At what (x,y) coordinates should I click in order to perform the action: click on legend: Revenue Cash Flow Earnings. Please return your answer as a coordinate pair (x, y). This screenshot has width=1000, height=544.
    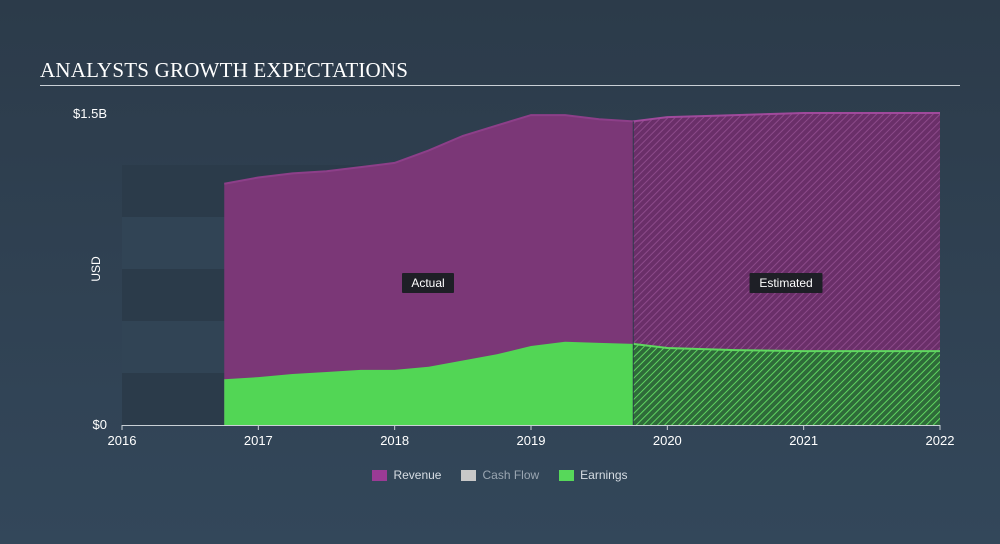
    Looking at the image, I should click on (500, 475).